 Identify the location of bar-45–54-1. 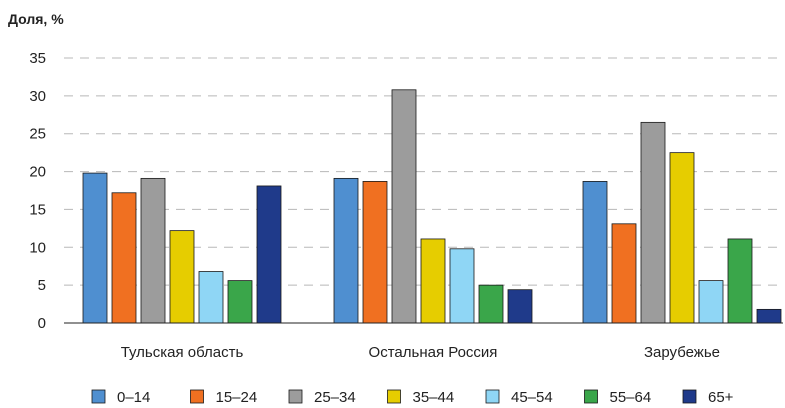
(462, 286).